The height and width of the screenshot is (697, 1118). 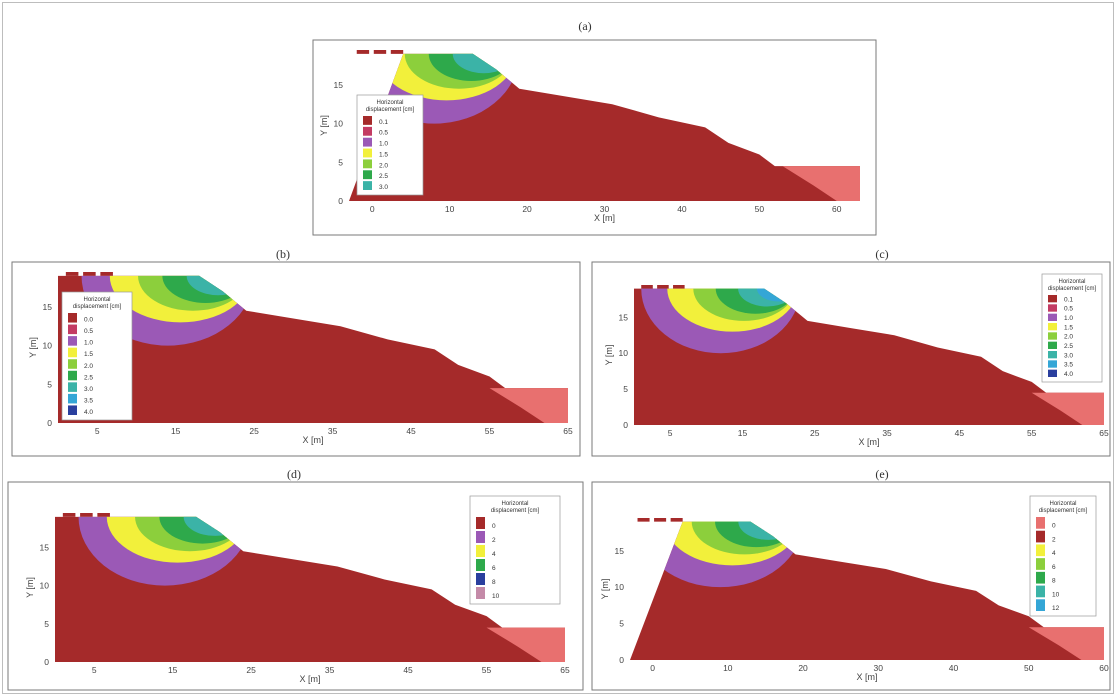 What do you see at coordinates (494, 582) in the screenshot?
I see `legend-item-label: 8` at bounding box center [494, 582].